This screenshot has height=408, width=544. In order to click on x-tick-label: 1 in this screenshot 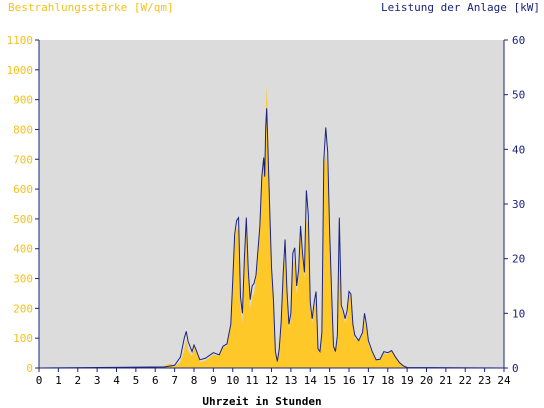, I will do `click(58, 380)`.